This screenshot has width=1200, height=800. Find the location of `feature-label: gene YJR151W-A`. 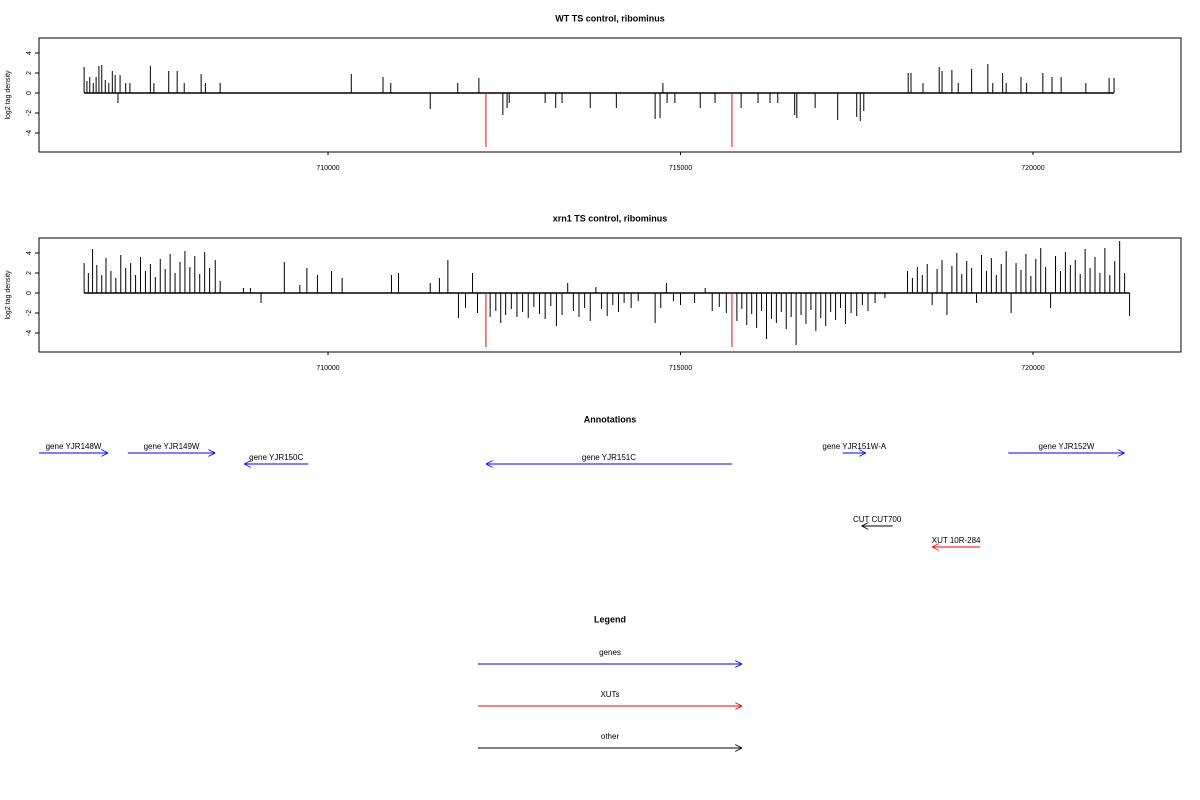

feature-label: gene YJR151W-A is located at coordinates (854, 446).